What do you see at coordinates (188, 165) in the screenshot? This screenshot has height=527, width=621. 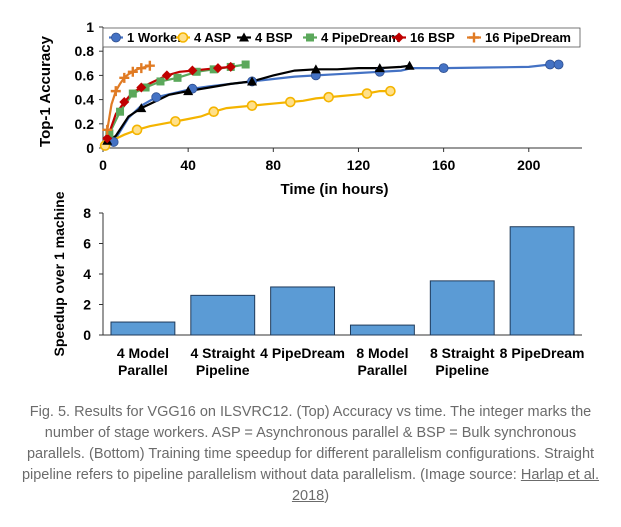 I see `x-tick-label: 40` at bounding box center [188, 165].